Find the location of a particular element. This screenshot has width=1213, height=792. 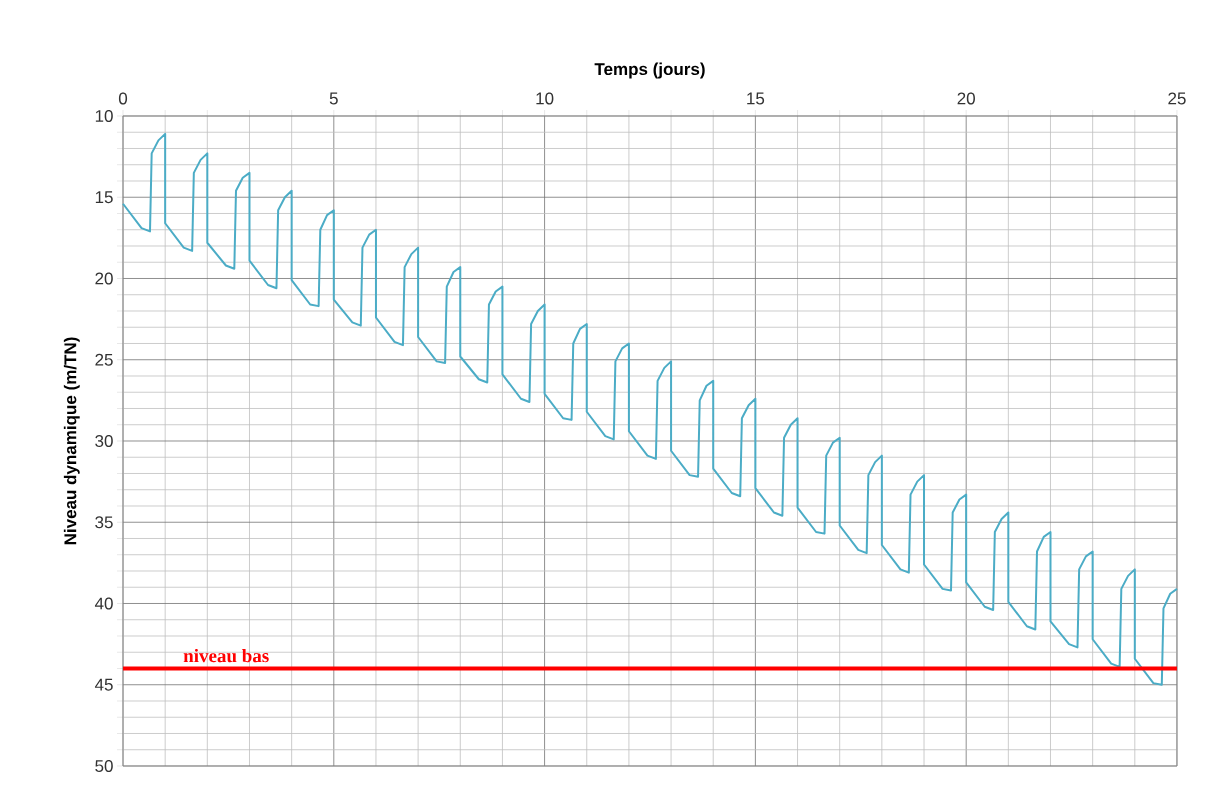

x-tick-label: 5 is located at coordinates (333, 98).